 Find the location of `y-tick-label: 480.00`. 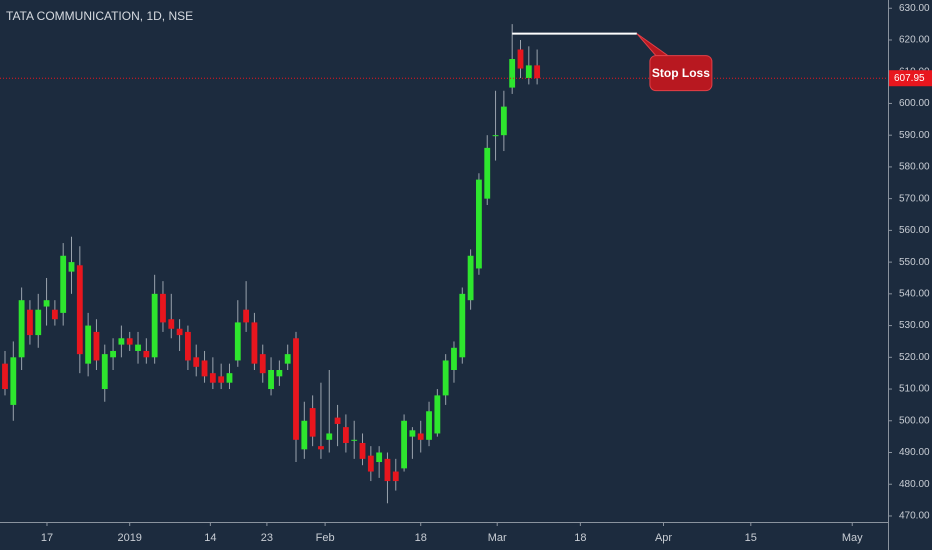

y-tick-label: 480.00 is located at coordinates (914, 484).